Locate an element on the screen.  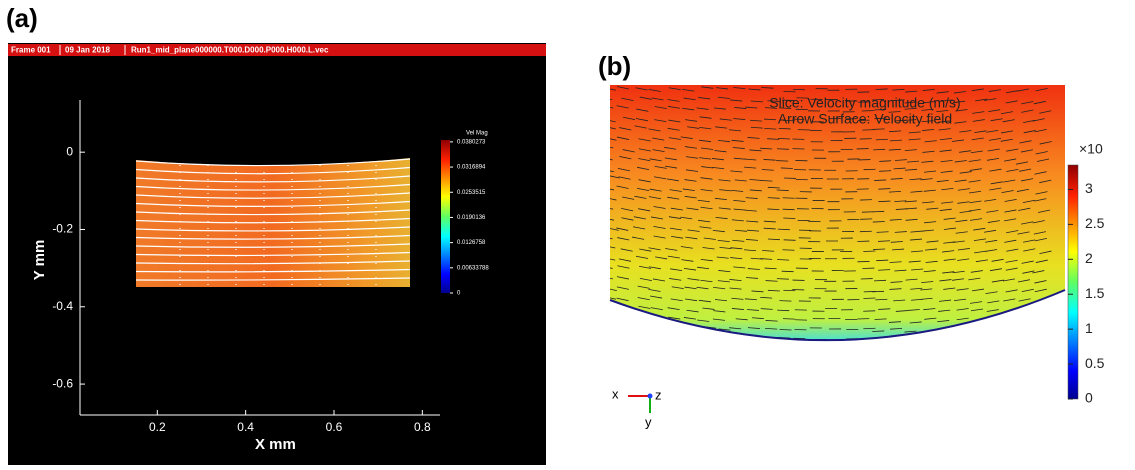
colorbar-tick-label: 0.0253515 is located at coordinates (471, 193).